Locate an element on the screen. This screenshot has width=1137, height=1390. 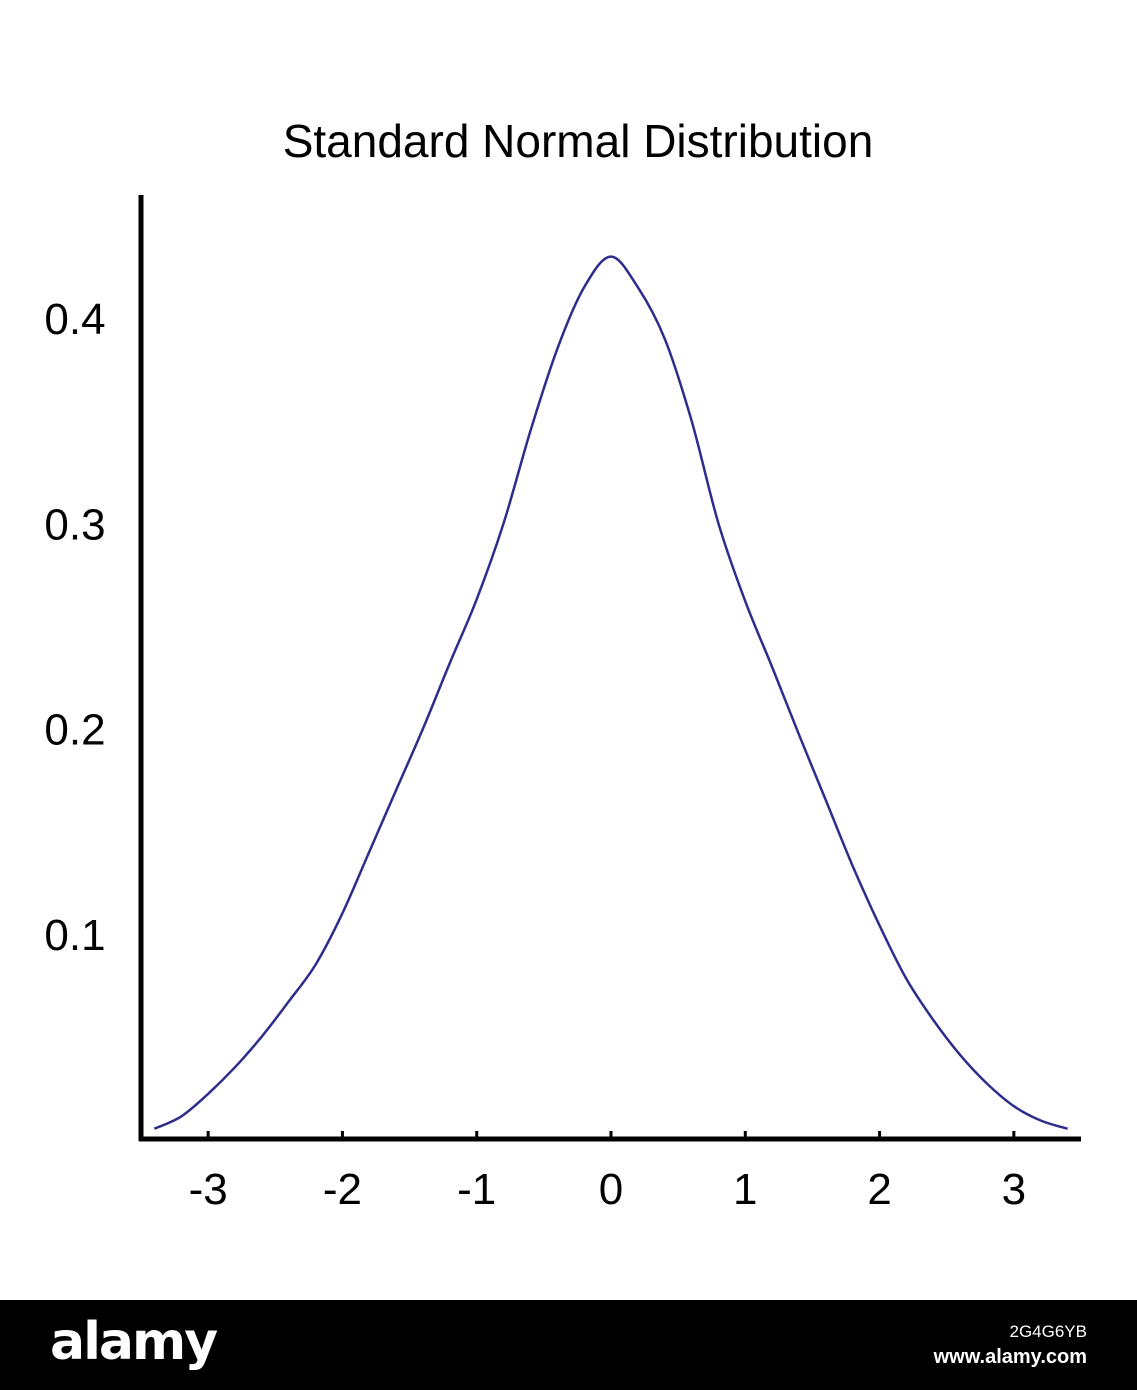
x-axis-ticks: -3 -2 -1 0 1 2 3 is located at coordinates (607, 1172).